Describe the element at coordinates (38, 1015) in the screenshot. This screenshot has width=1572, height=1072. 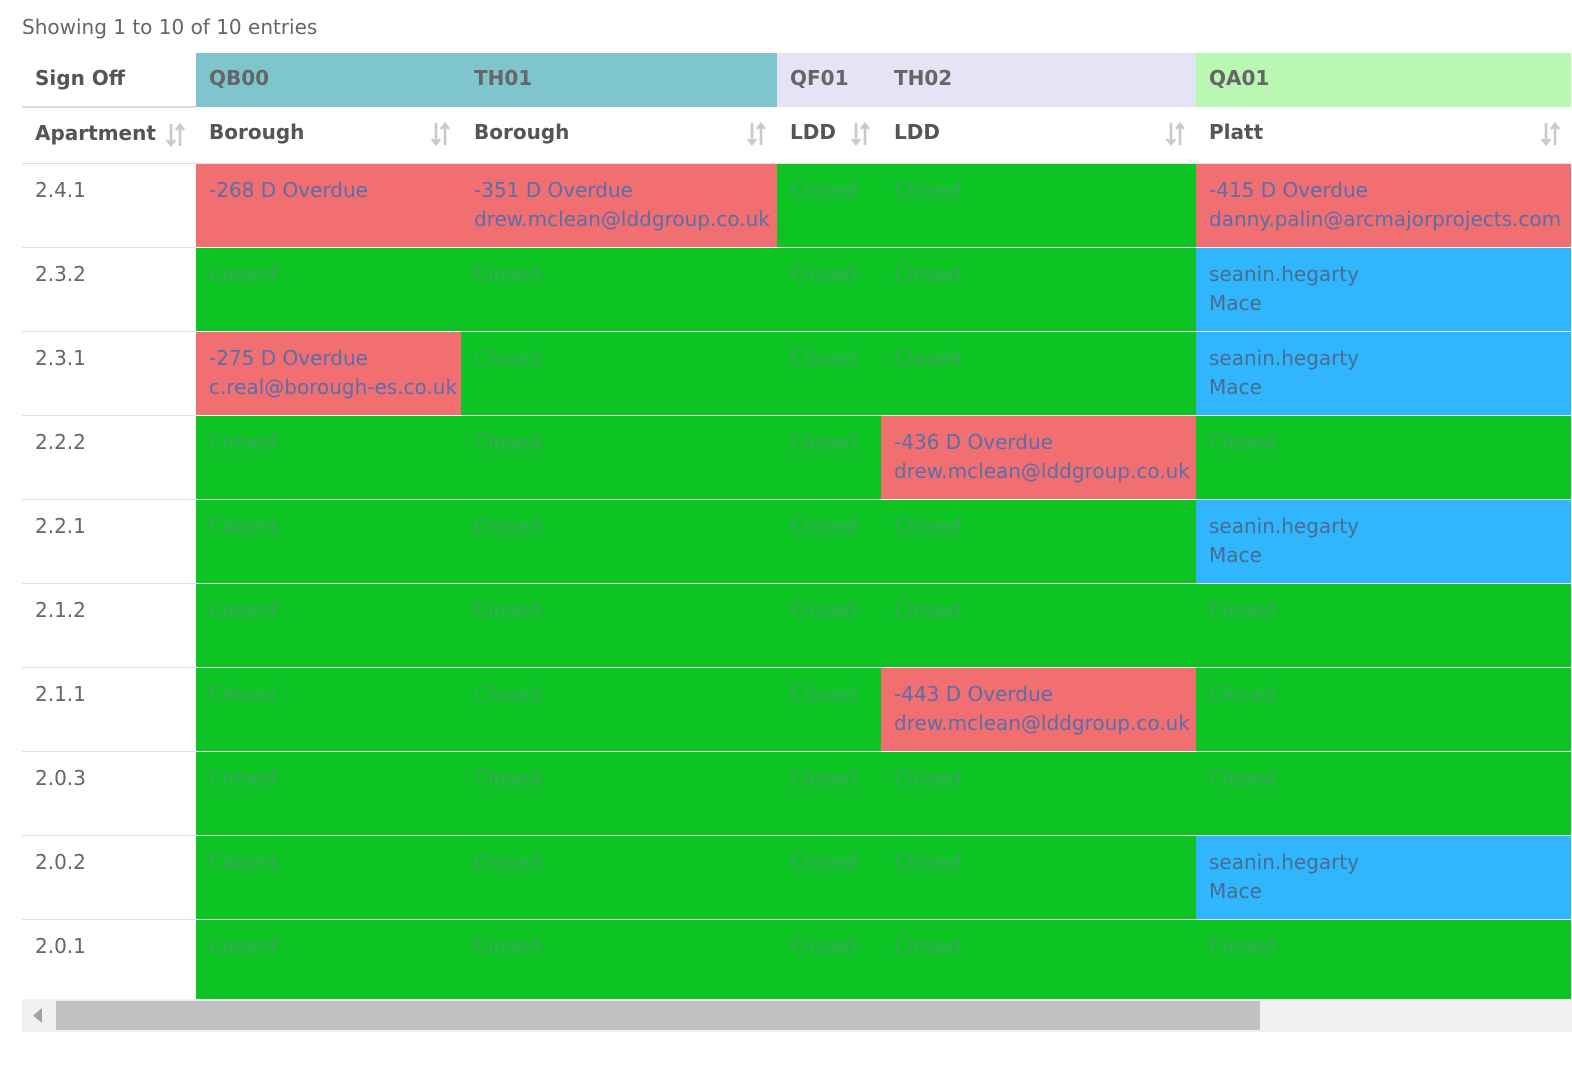
I see `scroll-left-arrow-icon` at that location.